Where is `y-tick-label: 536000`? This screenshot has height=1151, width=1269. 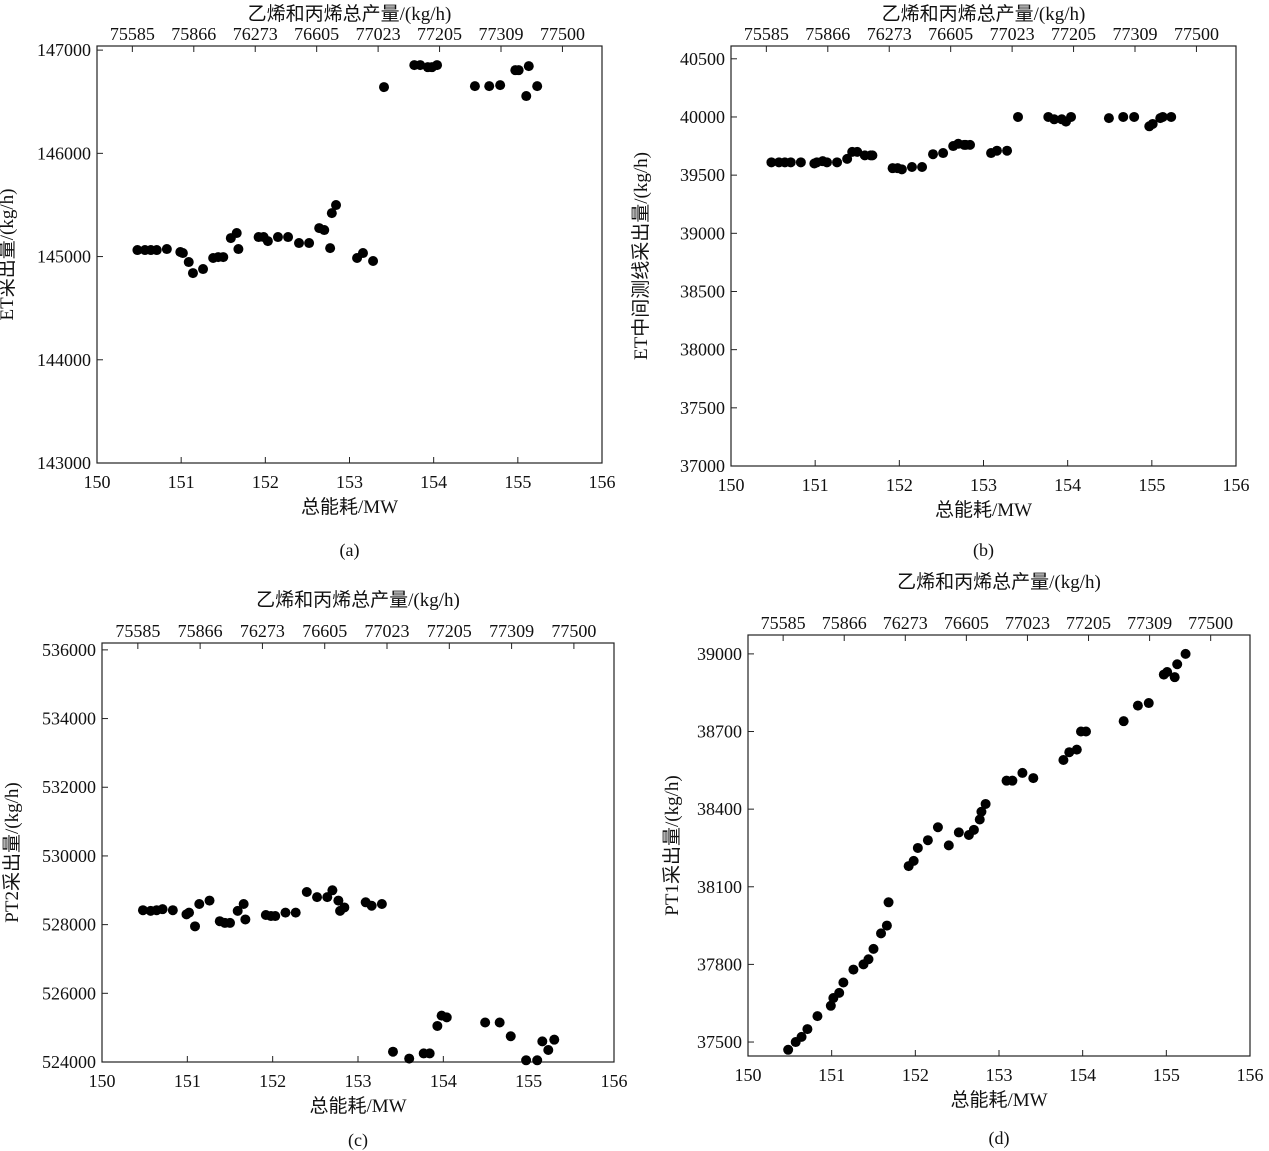
y-tick-label: 536000 is located at coordinates (69, 650).